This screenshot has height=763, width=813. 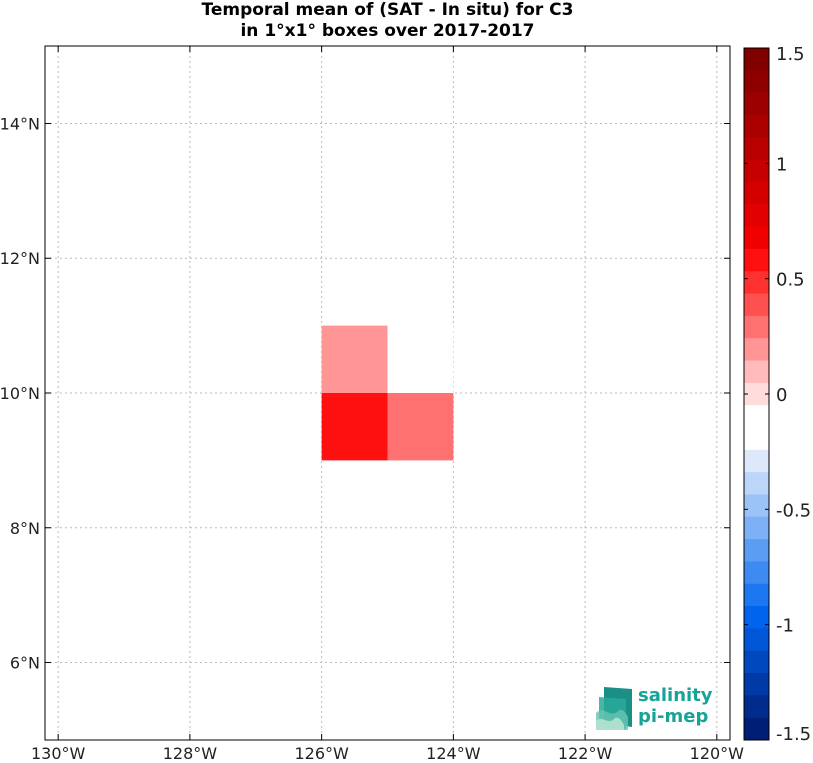 What do you see at coordinates (58, 753) in the screenshot?
I see `x-tick-label: 130°W` at bounding box center [58, 753].